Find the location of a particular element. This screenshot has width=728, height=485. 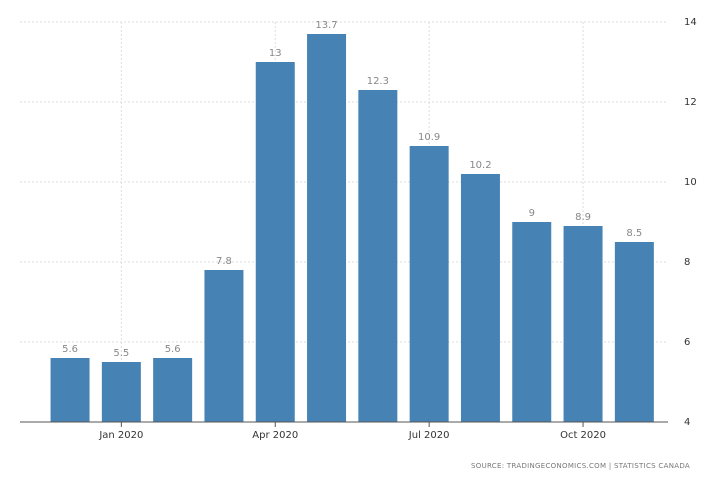

x-tick-label: Oct 2020 is located at coordinates (583, 435).